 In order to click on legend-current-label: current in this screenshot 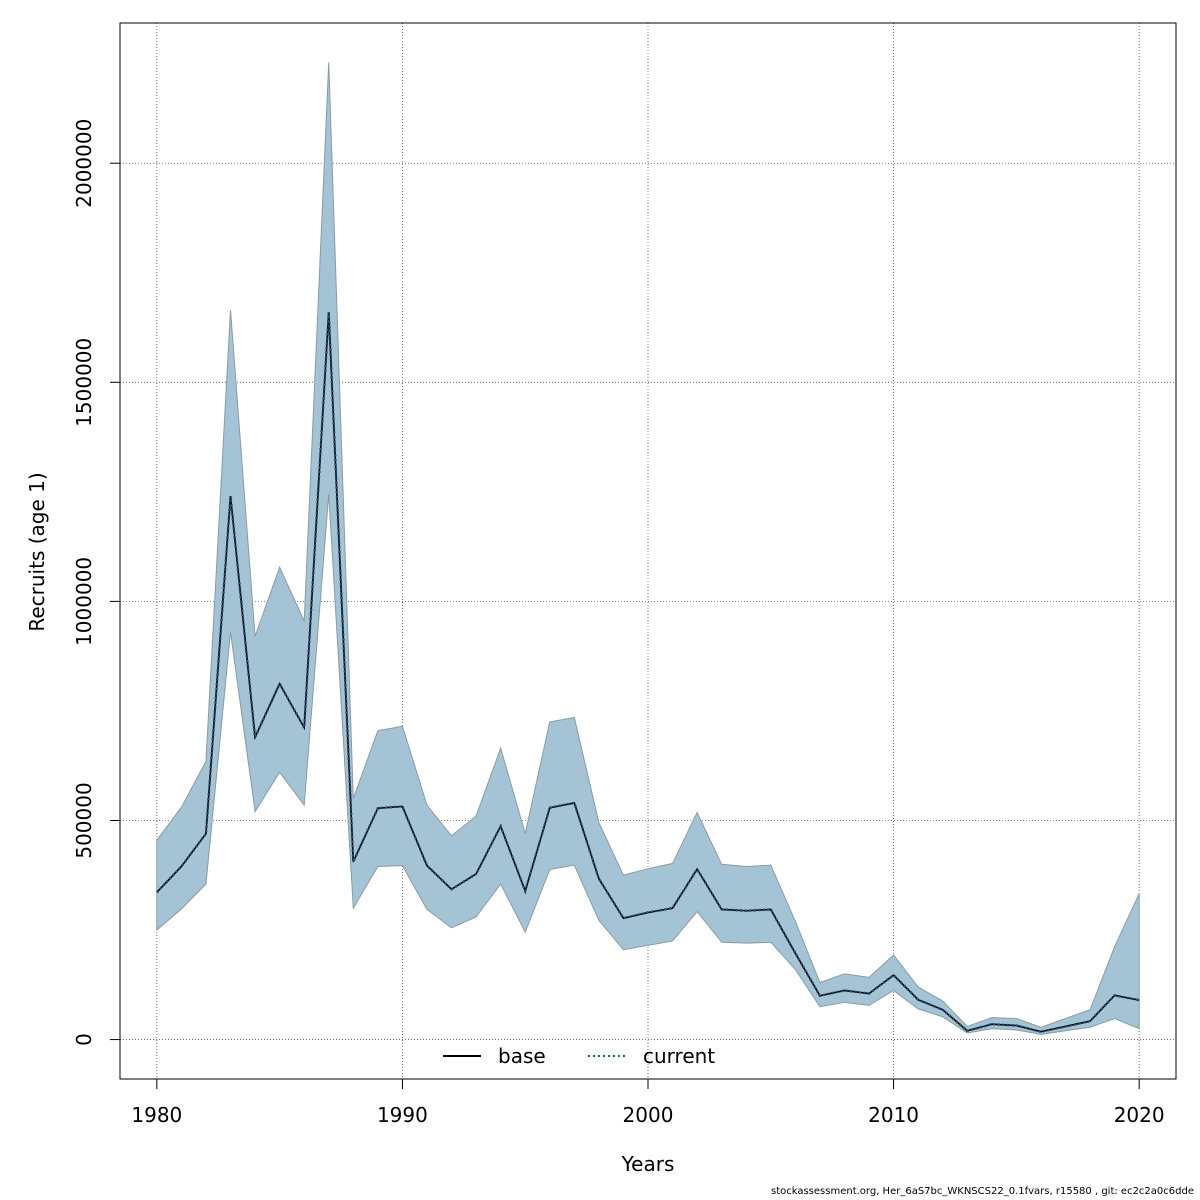, I will do `click(679, 1056)`.